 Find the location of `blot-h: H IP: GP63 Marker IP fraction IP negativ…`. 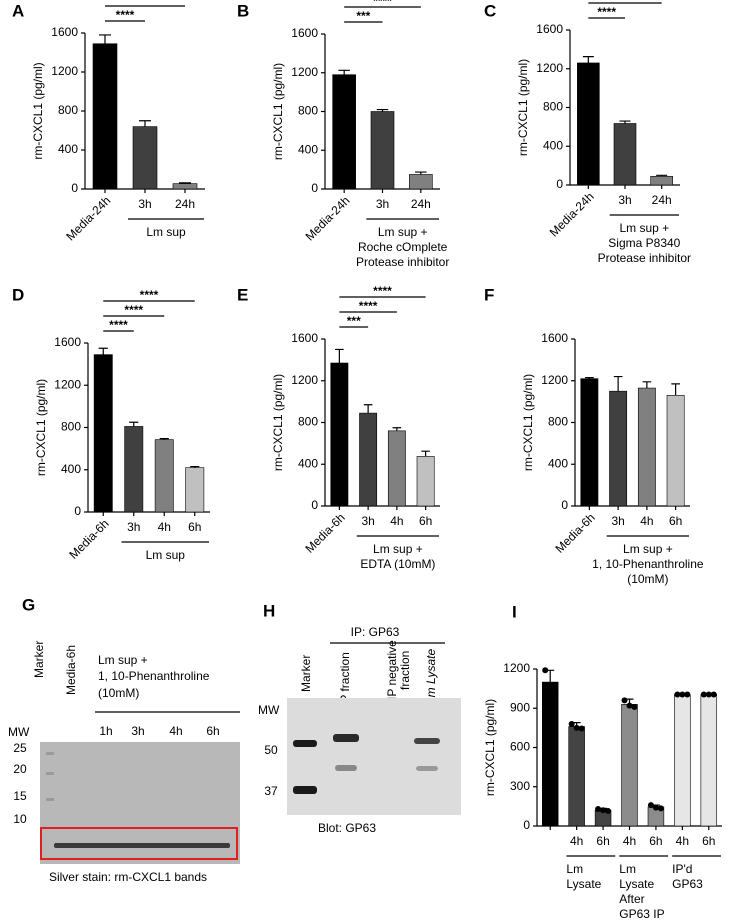

blot-h: H IP: GP63 Marker IP fraction IP negativ… is located at coordinates (359, 718).